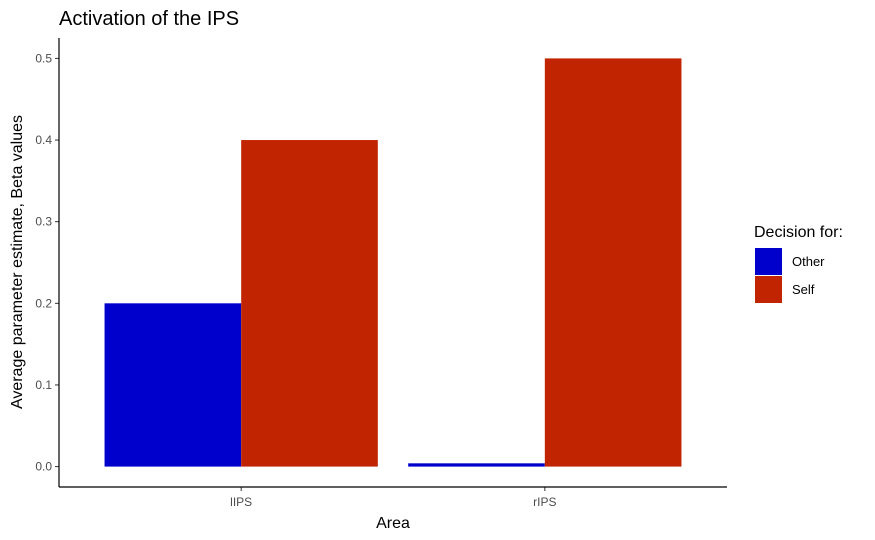 Image resolution: width=875 pixels, height=540 pixels. I want to click on y-tick-label: 0.4, so click(43, 140).